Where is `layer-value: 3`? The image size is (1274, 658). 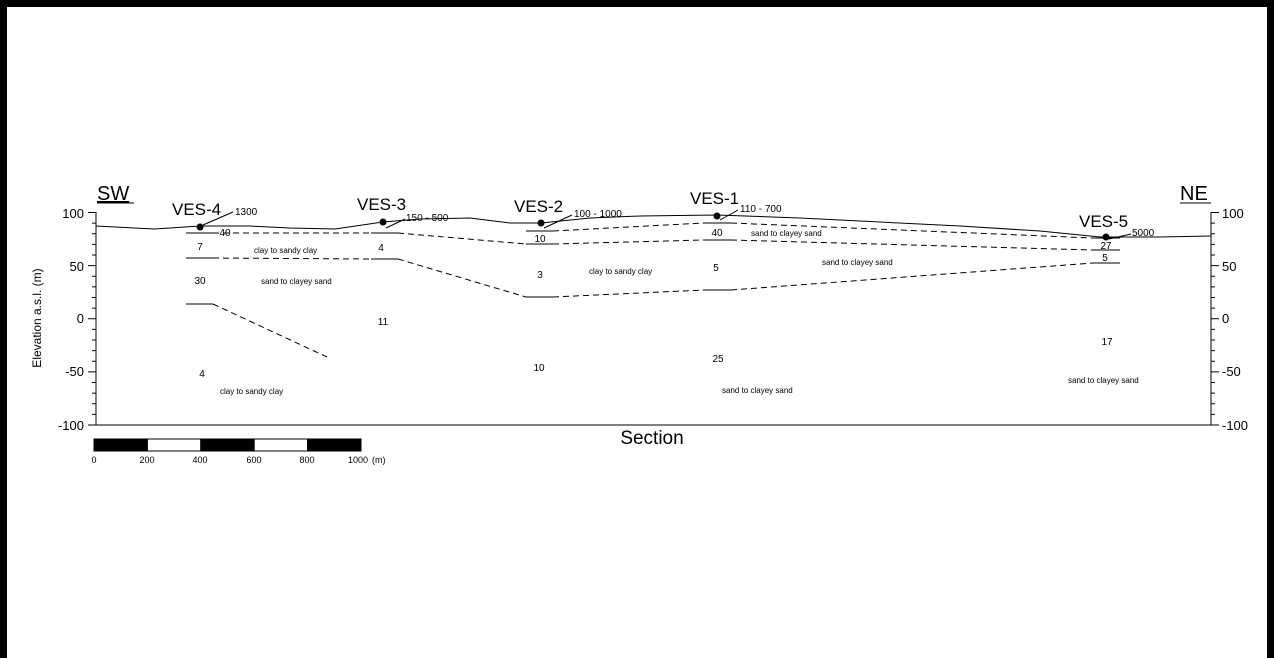 layer-value: 3 is located at coordinates (540, 275).